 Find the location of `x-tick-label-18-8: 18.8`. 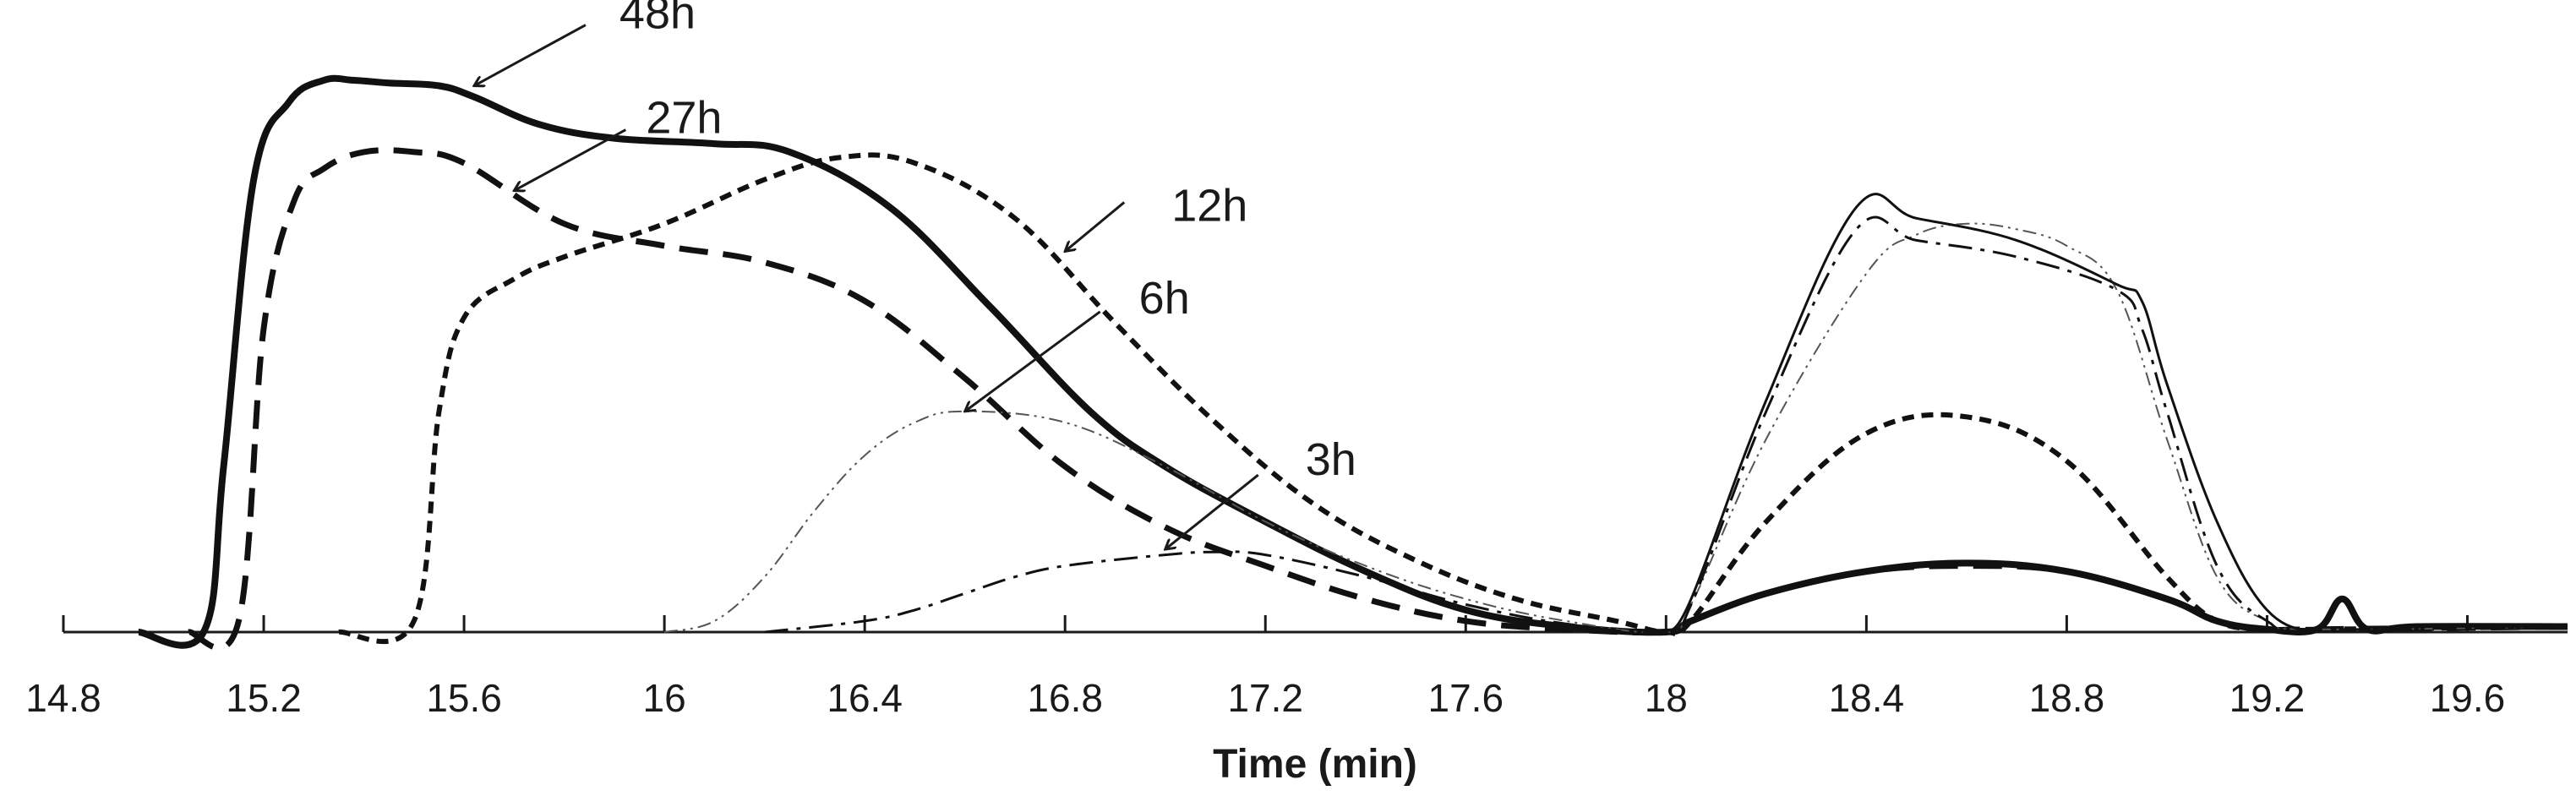

x-tick-label-18-8: 18.8 is located at coordinates (2067, 698).